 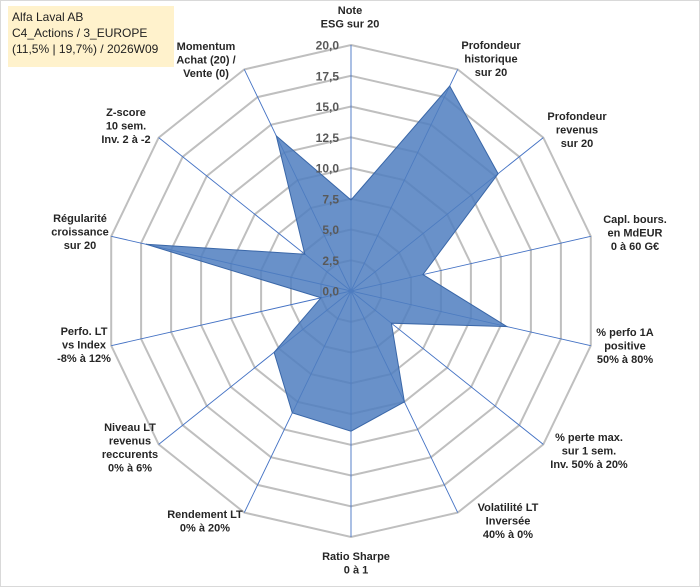 What do you see at coordinates (577, 130) in the screenshot?
I see `axis-label: Profondeur revenus sur 20` at bounding box center [577, 130].